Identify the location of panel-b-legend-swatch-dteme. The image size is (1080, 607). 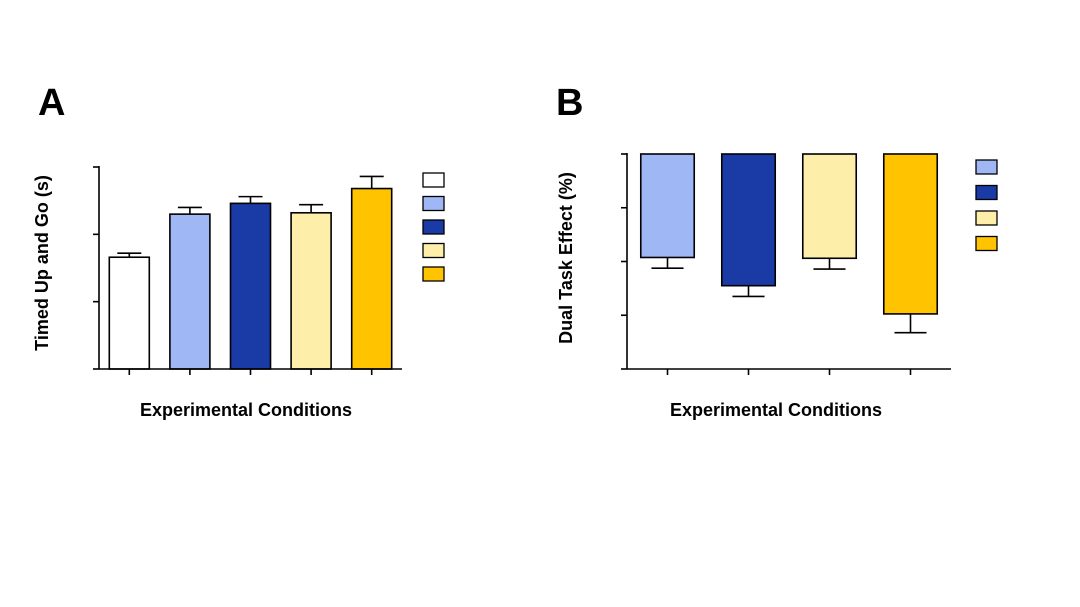
(986, 167).